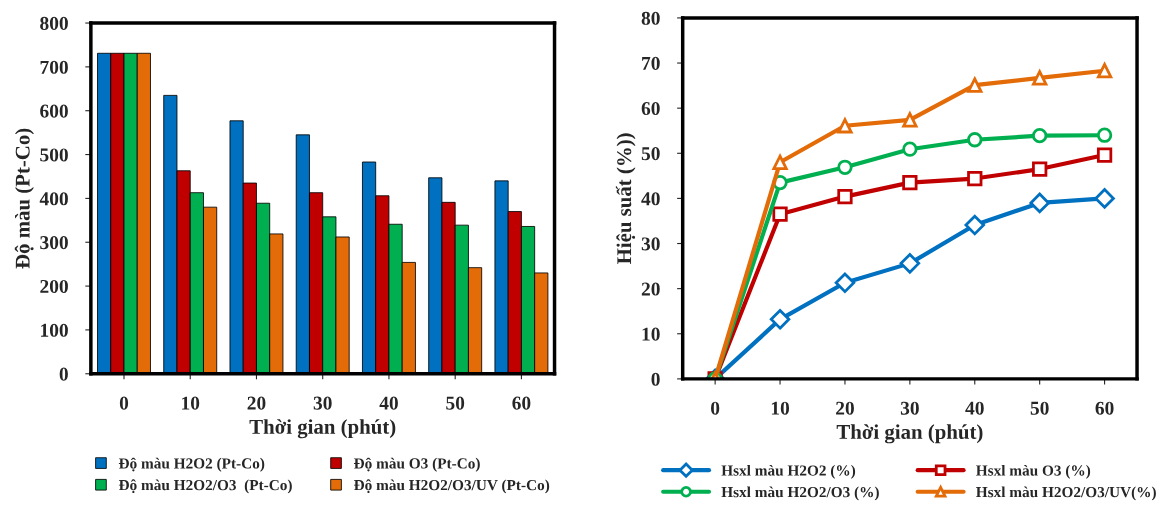 The image size is (1165, 512). I want to click on y-tick-label: 60, so click(650, 108).